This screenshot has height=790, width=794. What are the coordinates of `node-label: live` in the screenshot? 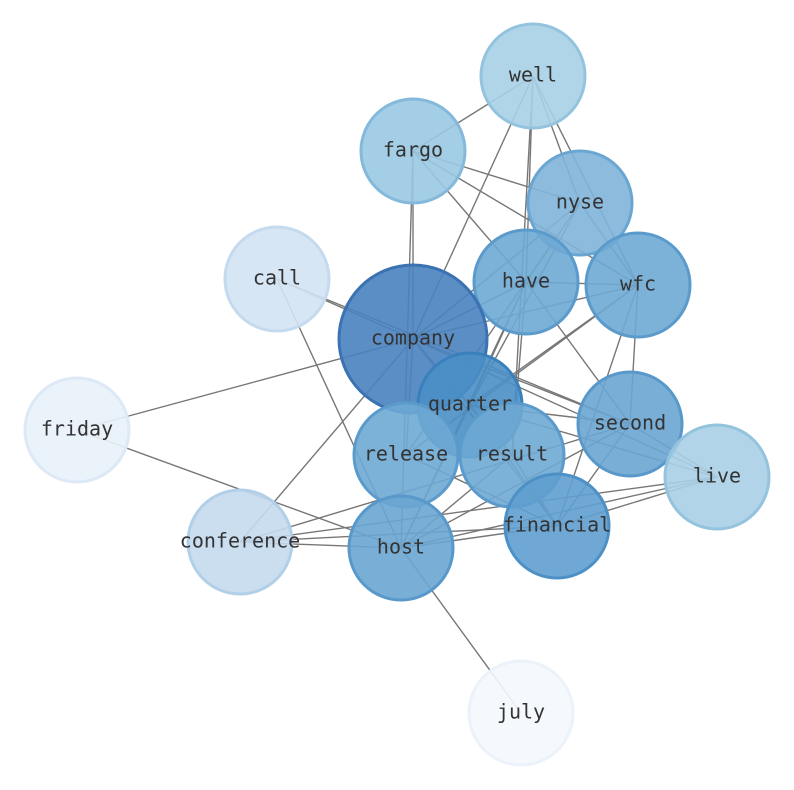 It's located at (717, 476).